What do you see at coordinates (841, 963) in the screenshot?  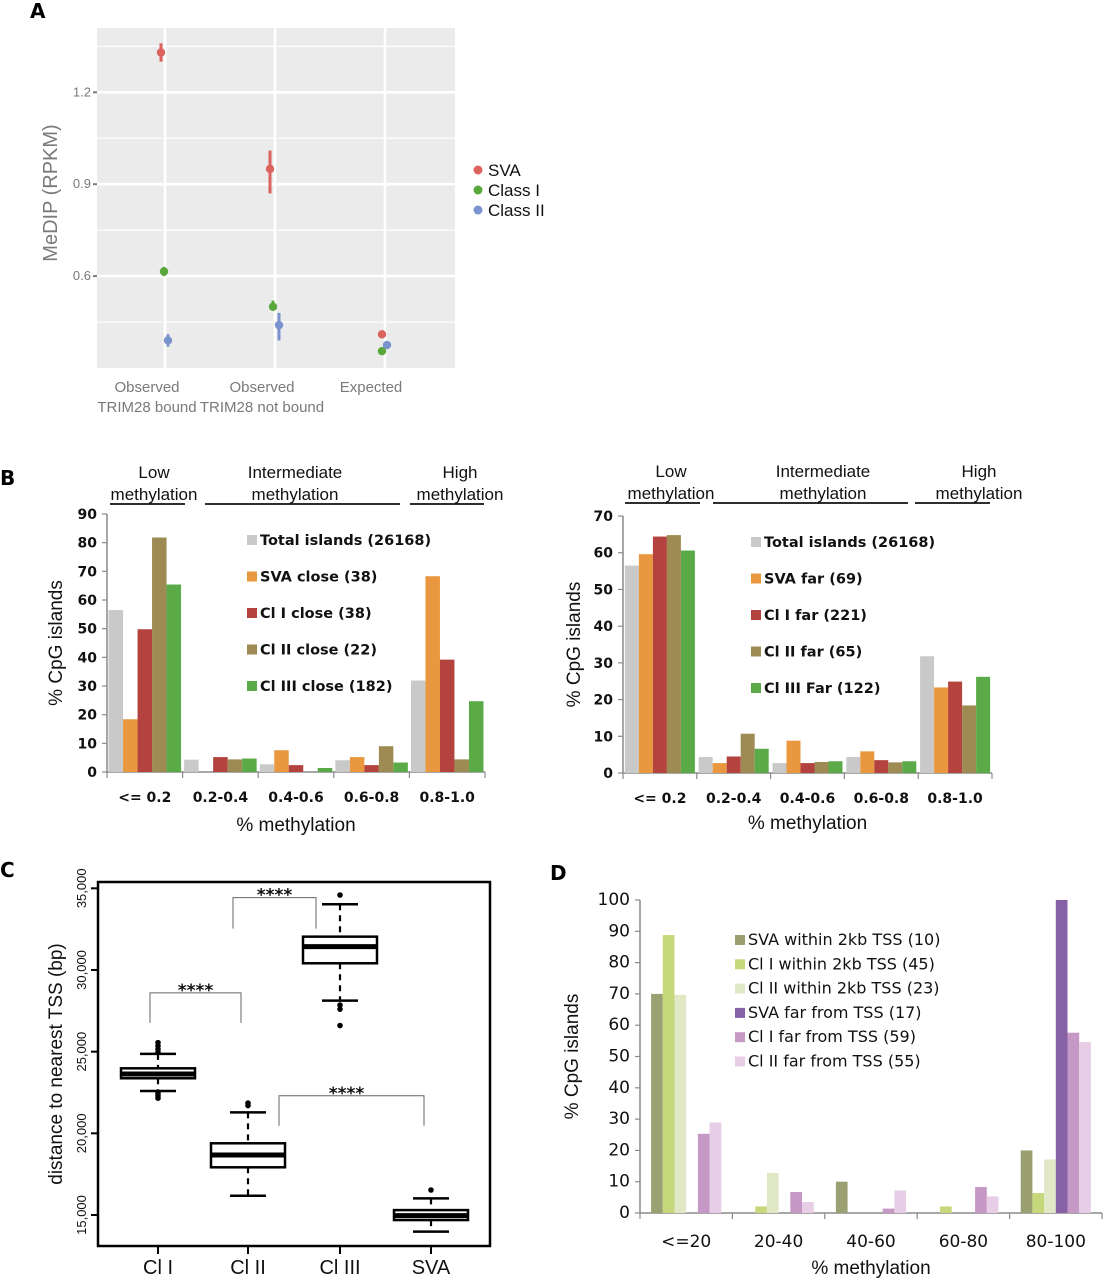 I see `legend-label: Cl I within 2kb TSS (45)` at bounding box center [841, 963].